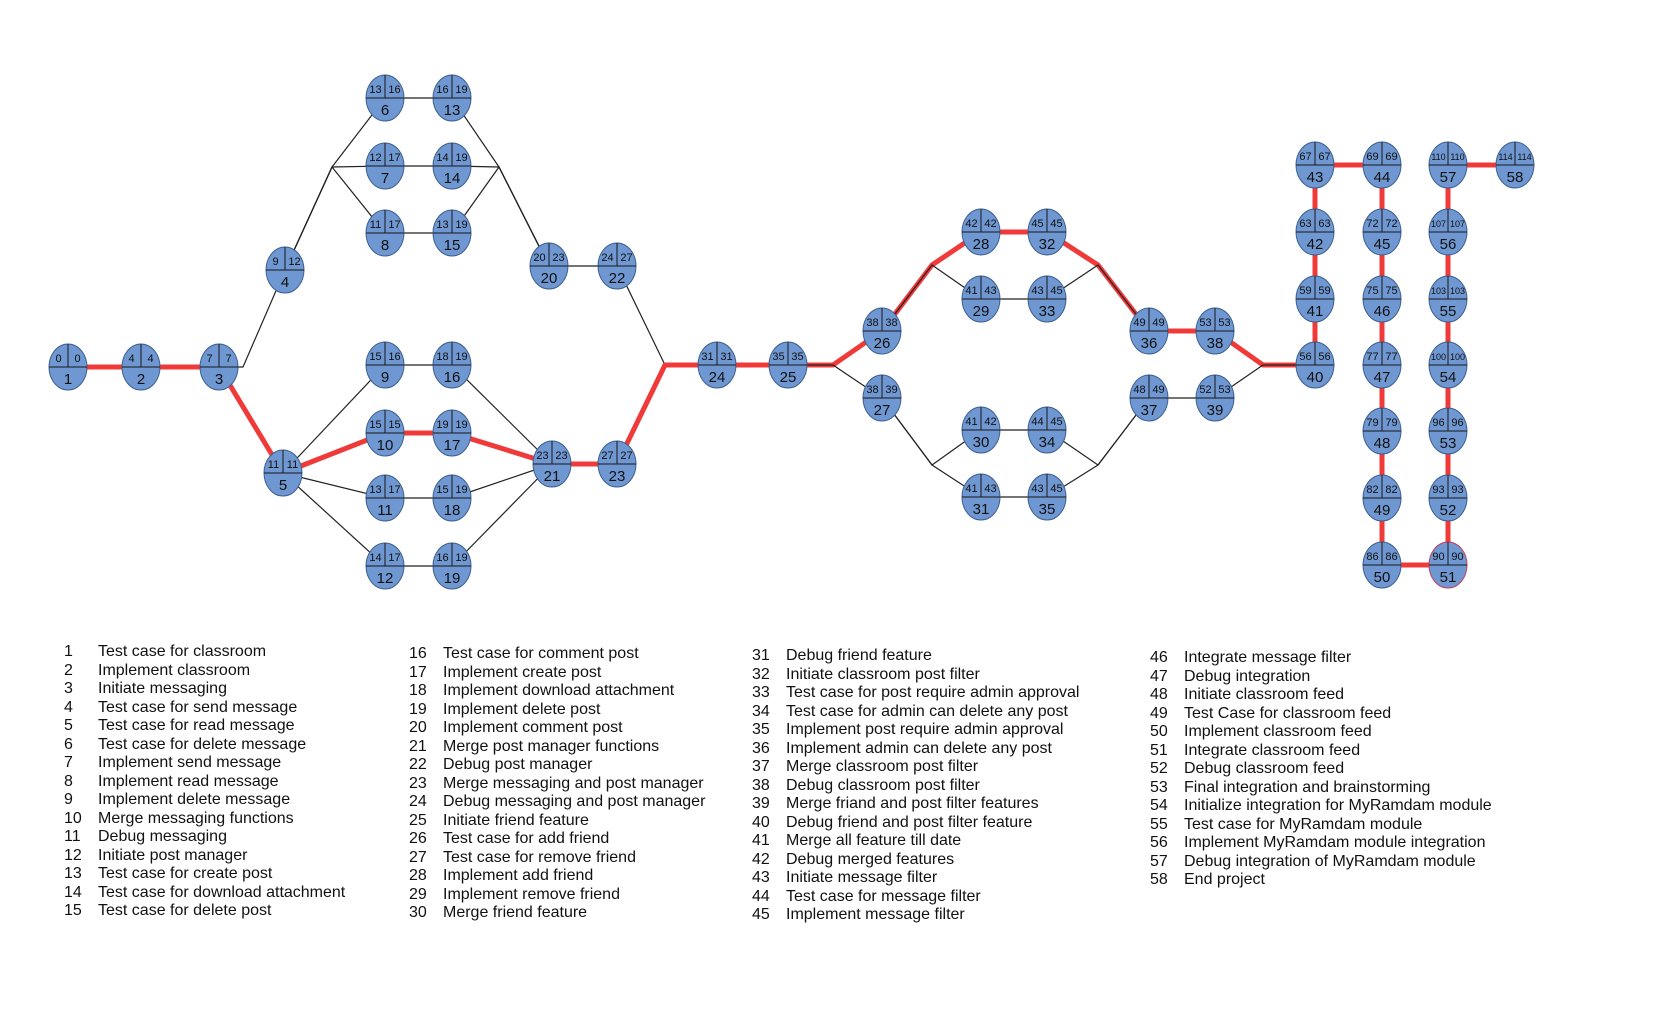 The width and height of the screenshot is (1657, 1025). What do you see at coordinates (717, 365) in the screenshot?
I see `node-24: 31 31 24` at bounding box center [717, 365].